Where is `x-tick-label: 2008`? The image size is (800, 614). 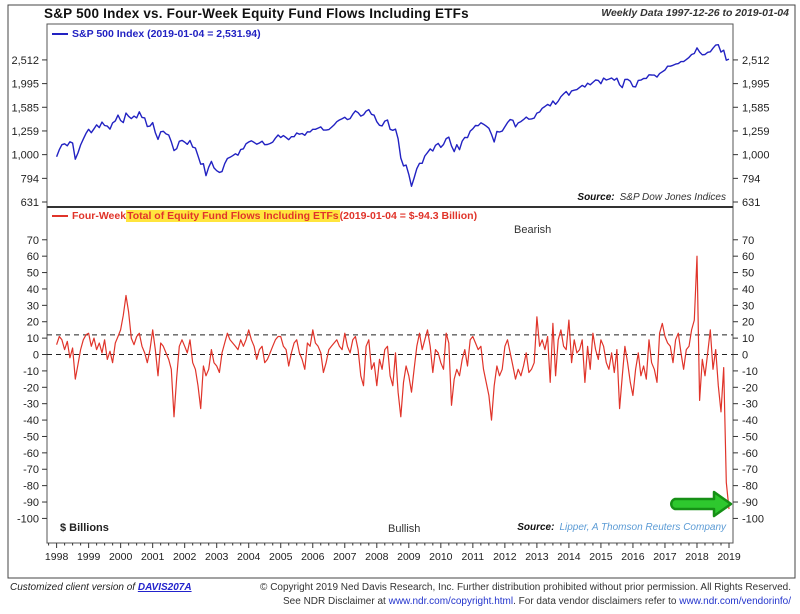
x-tick-label: 2008 is located at coordinates (377, 557).